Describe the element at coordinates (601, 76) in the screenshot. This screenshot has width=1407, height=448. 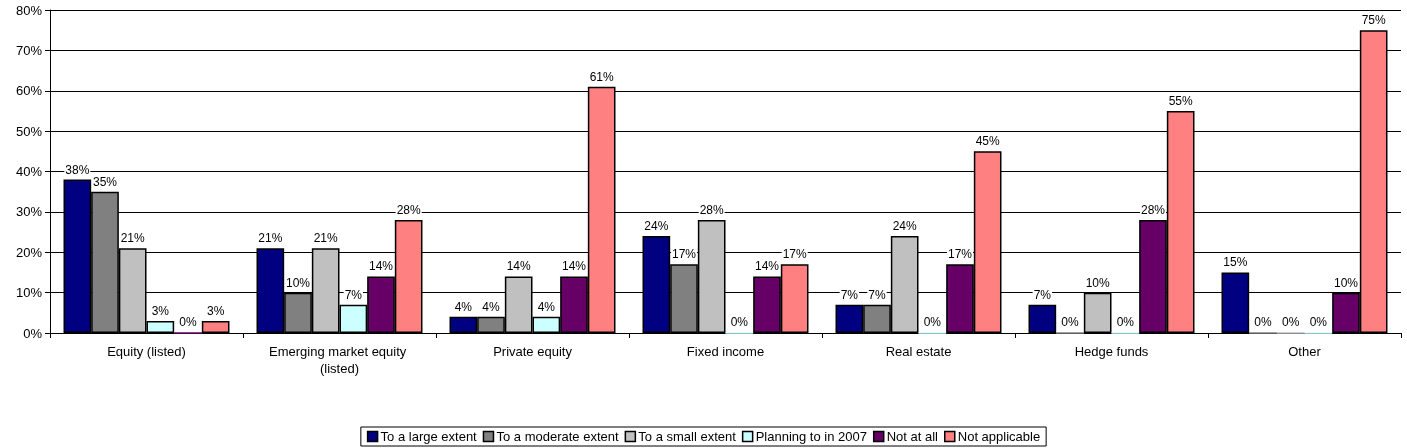
I see `data-label: 61%` at that location.